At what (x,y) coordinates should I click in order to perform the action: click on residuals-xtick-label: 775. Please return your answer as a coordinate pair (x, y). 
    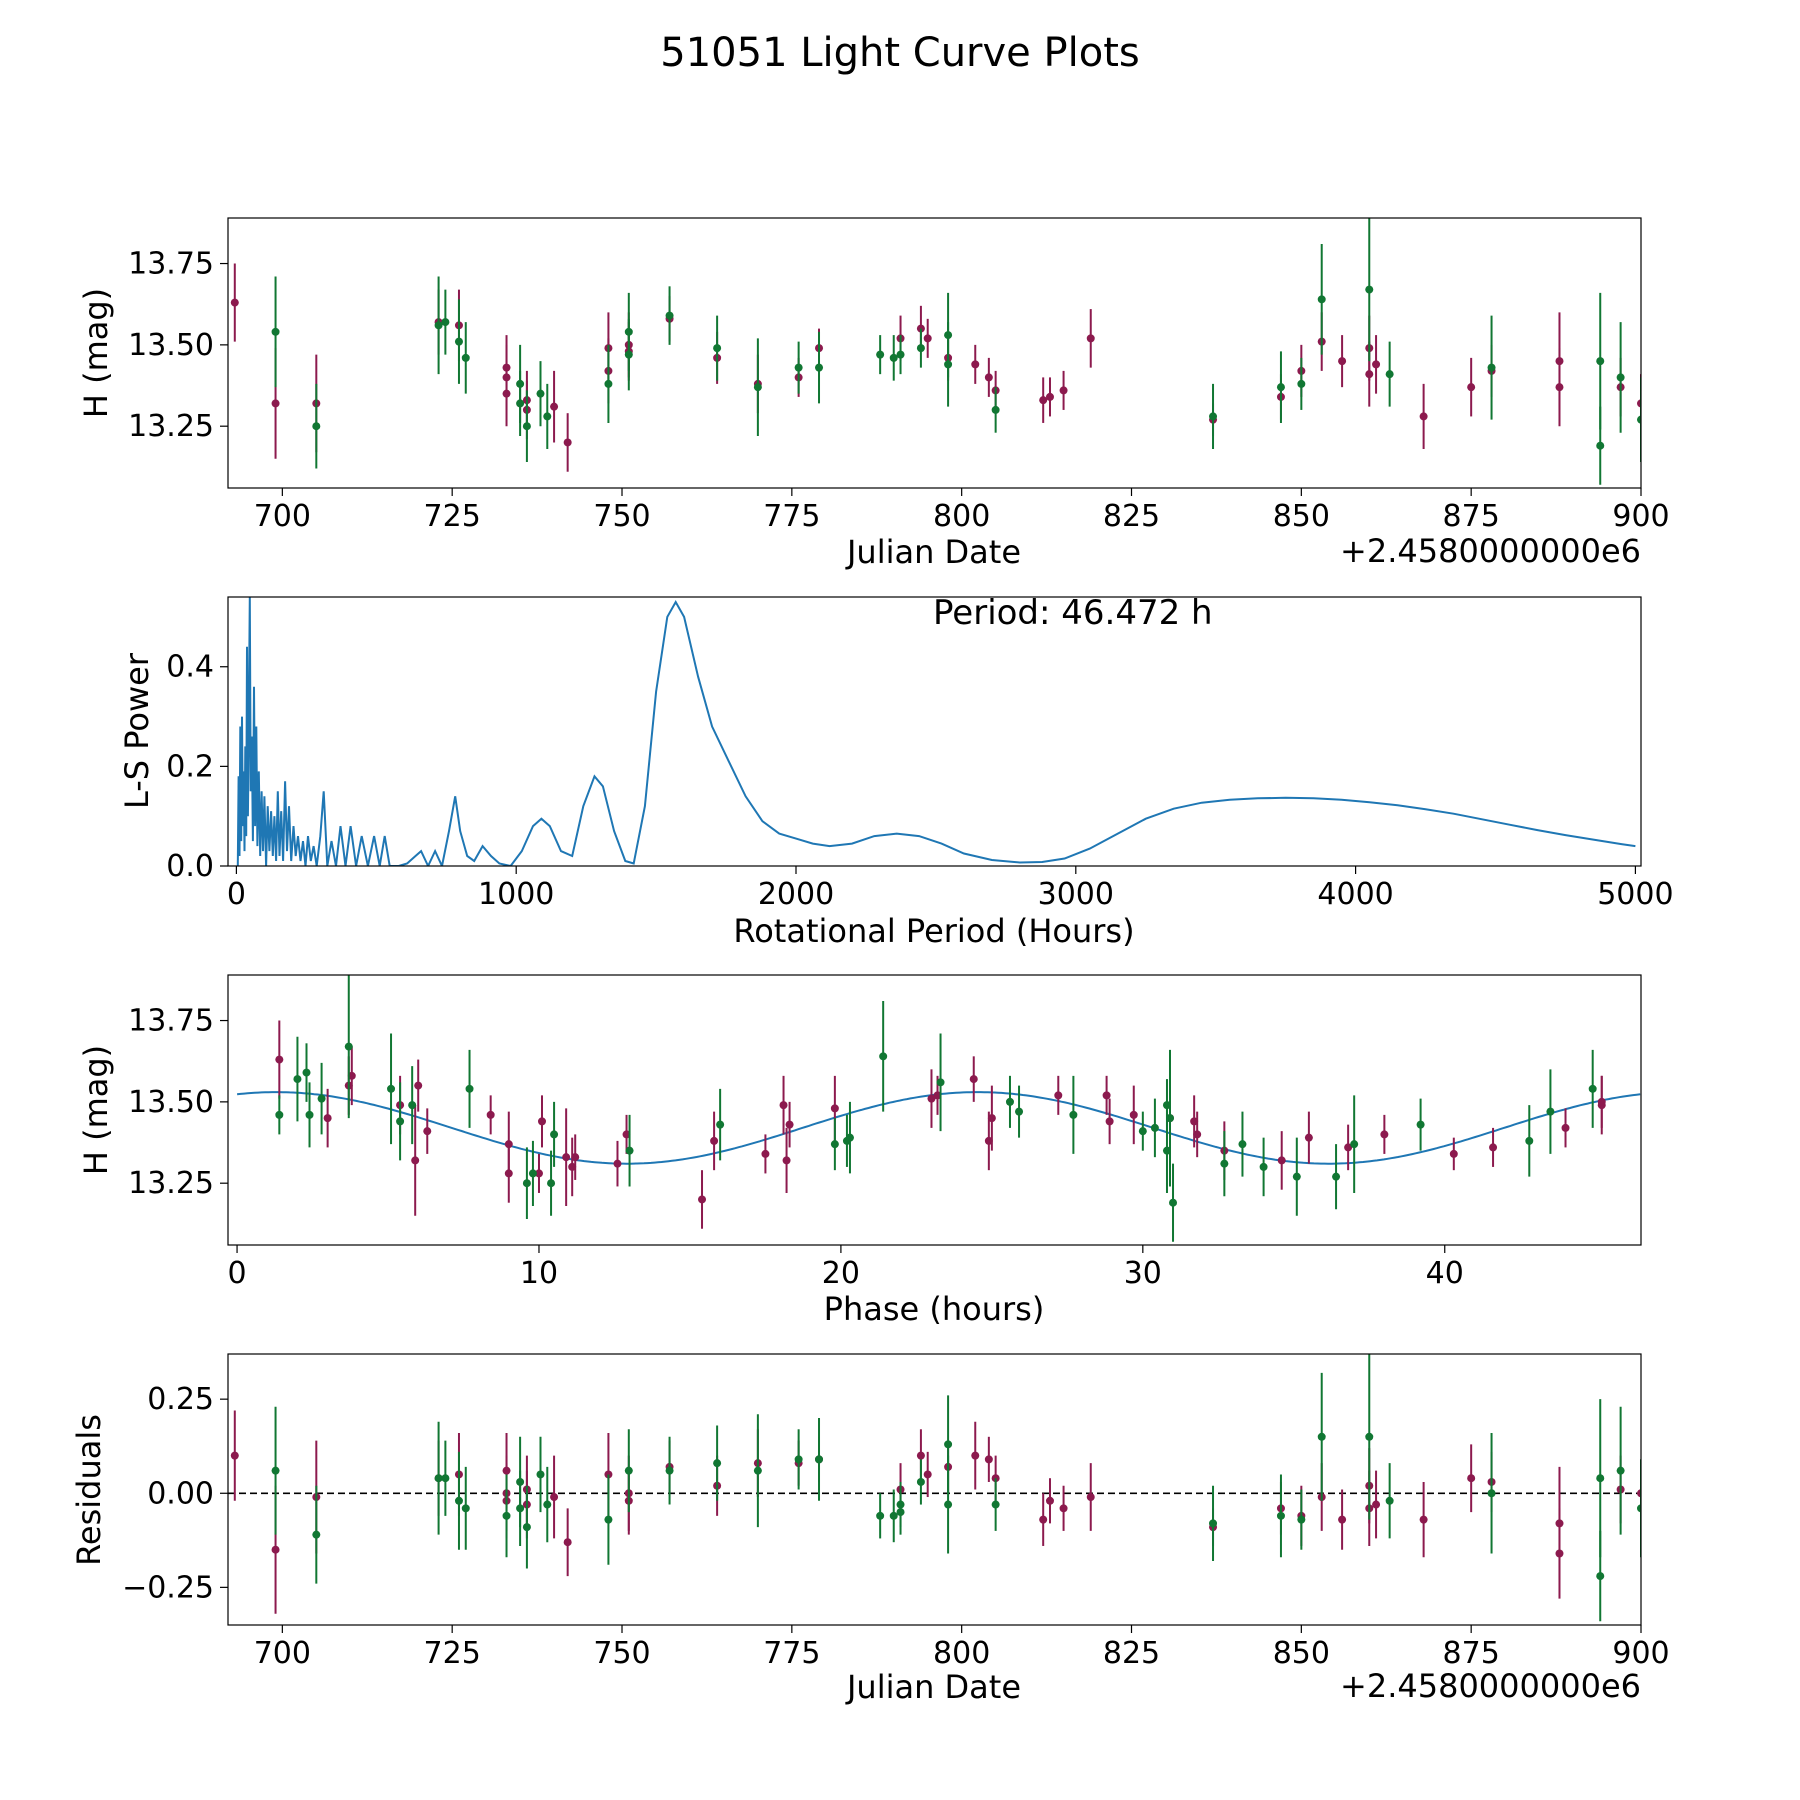
    Looking at the image, I should click on (791, 1653).